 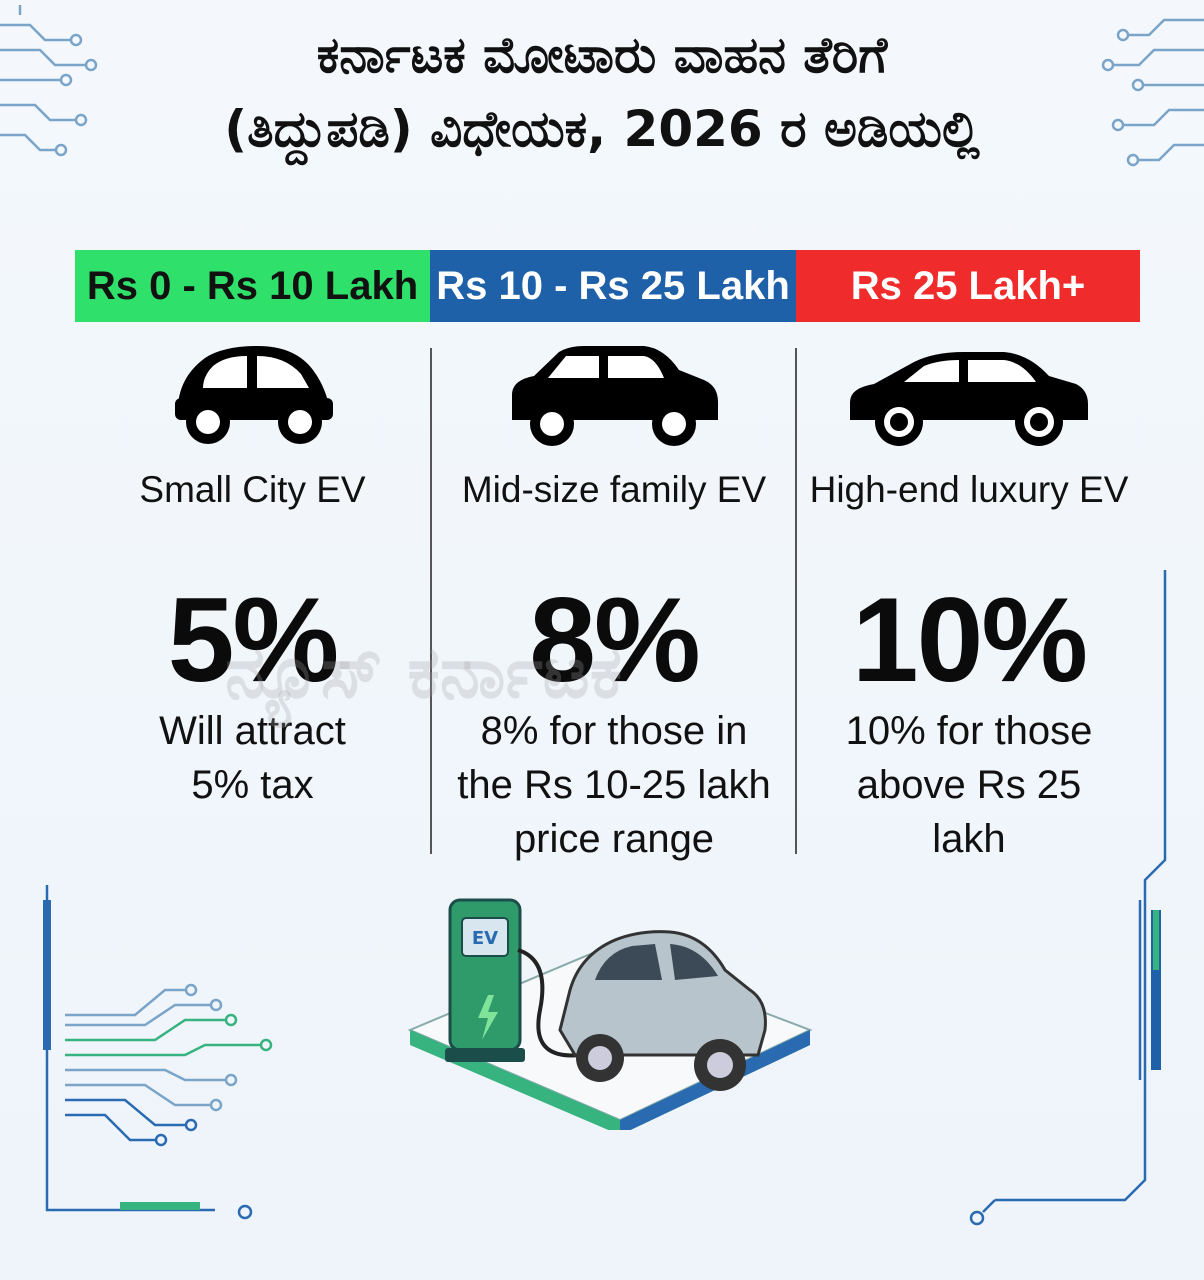 I want to click on vehicle-label: High-end luxury EV, so click(x=969, y=489).